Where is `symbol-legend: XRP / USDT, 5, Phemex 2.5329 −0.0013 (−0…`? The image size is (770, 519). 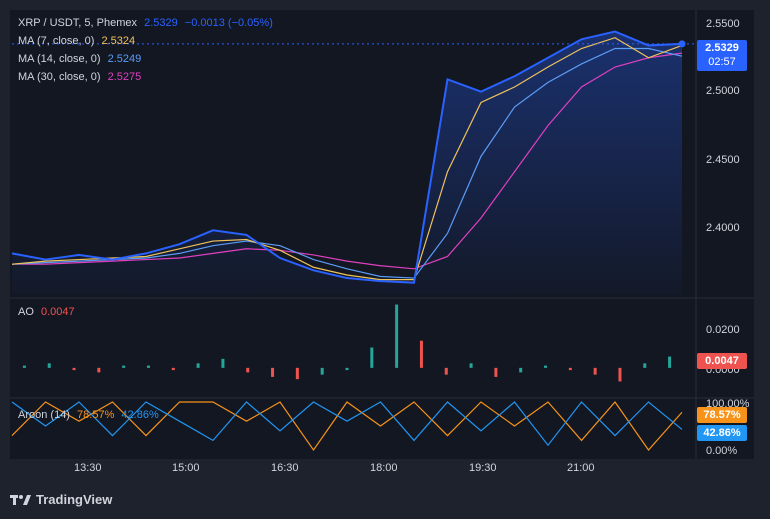 symbol-legend: XRP / USDT, 5, Phemex 2.5329 −0.0013 (−0… is located at coordinates (147, 23).